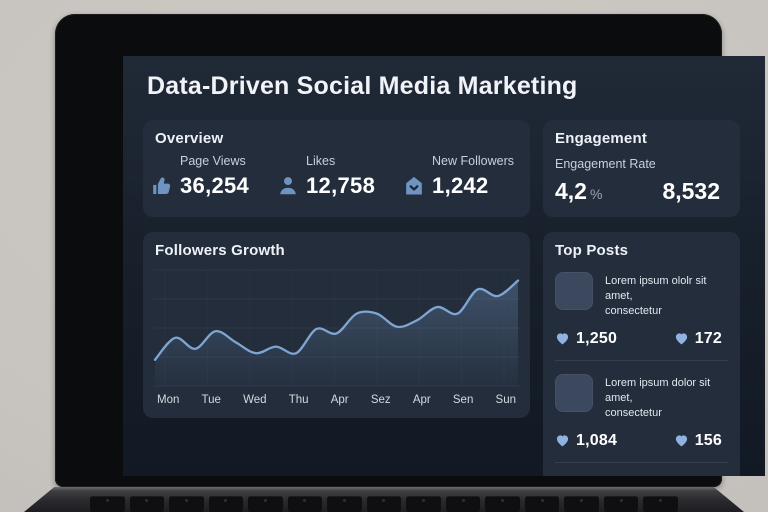  What do you see at coordinates (656, 296) in the screenshot?
I see `post-caption: Lorem ipsum ololr sit amet, consectetur` at bounding box center [656, 296].